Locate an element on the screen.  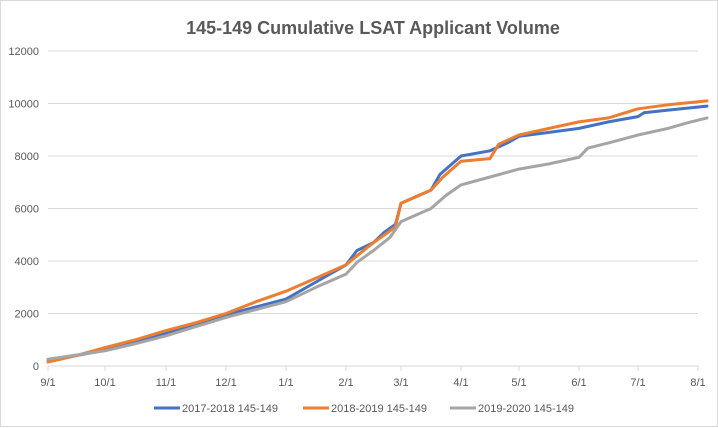
y-axis-ticks: 0 2000 4000 6000 8000 10000 12000 is located at coordinates (23, 209).